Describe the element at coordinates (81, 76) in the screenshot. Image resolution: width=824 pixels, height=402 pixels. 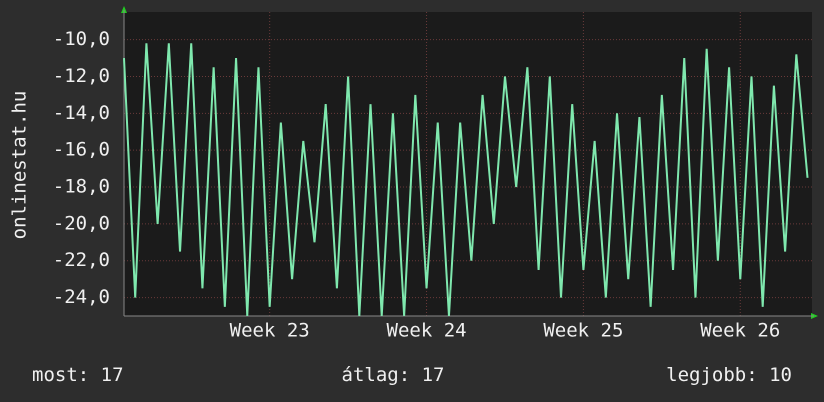
I see `y-tick-label: -12,0` at that location.